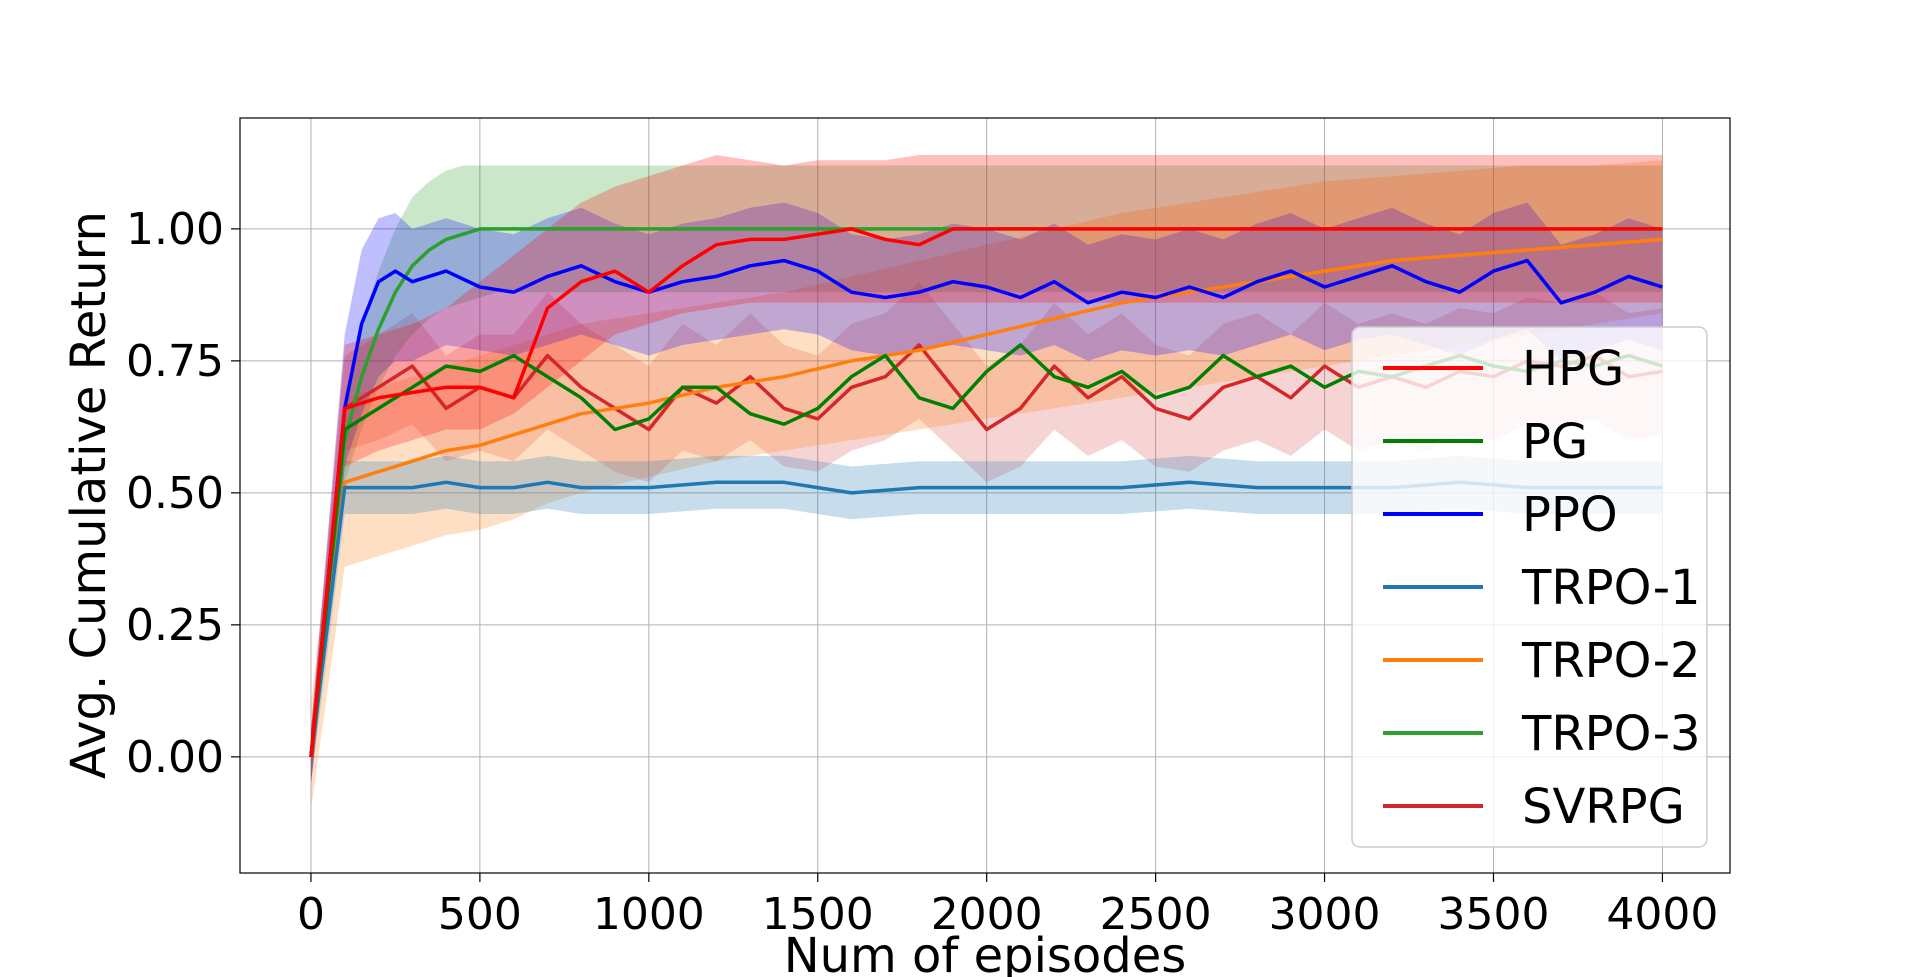 Image resolution: width=1920 pixels, height=977 pixels. What do you see at coordinates (985, 952) in the screenshot?
I see `x-axis-label: Num of episodes` at bounding box center [985, 952].